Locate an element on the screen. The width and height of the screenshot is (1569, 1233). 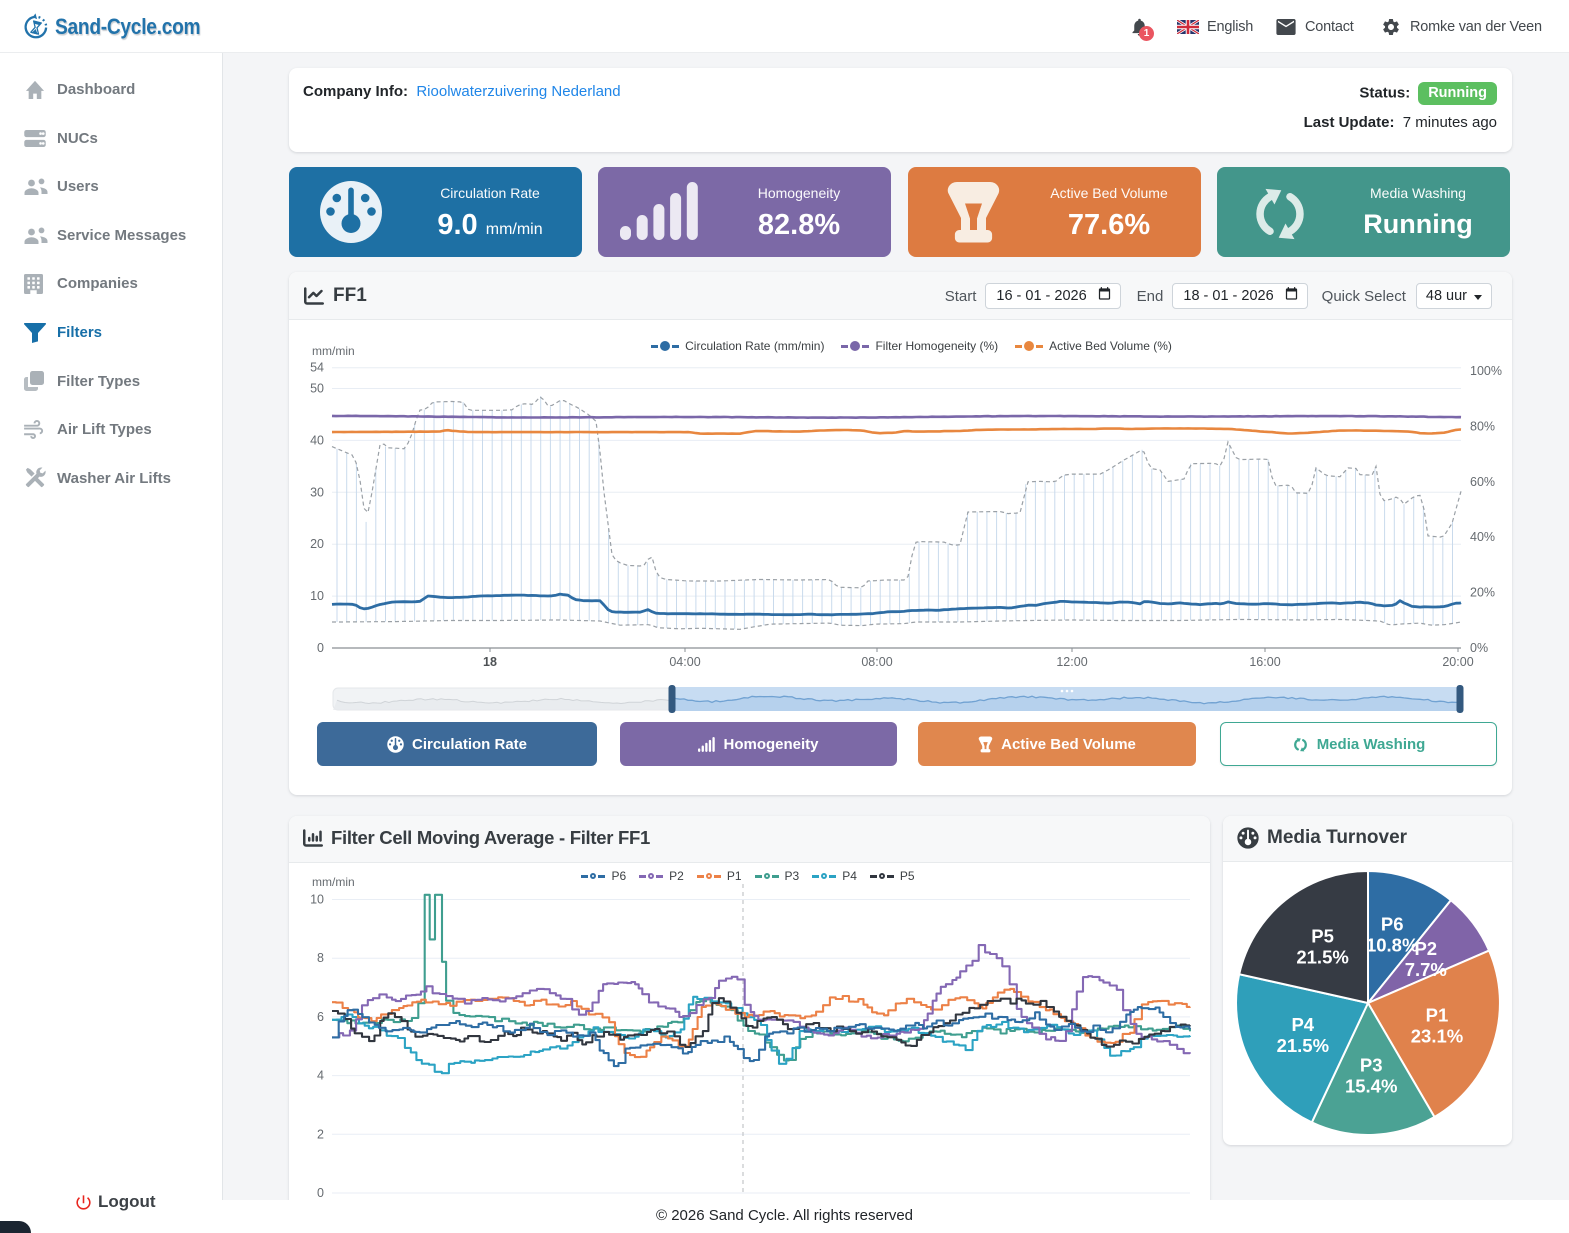
svg-text: 08:00 is located at coordinates (876, 662).